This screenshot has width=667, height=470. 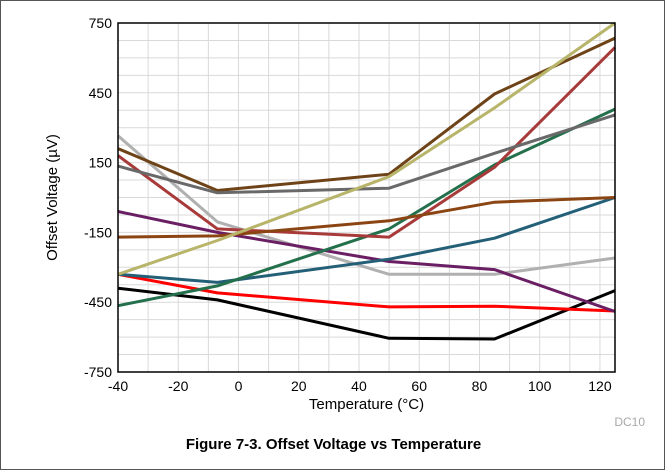 What do you see at coordinates (366, 404) in the screenshot?
I see `x-axis-label: Temperature (°C)` at bounding box center [366, 404].